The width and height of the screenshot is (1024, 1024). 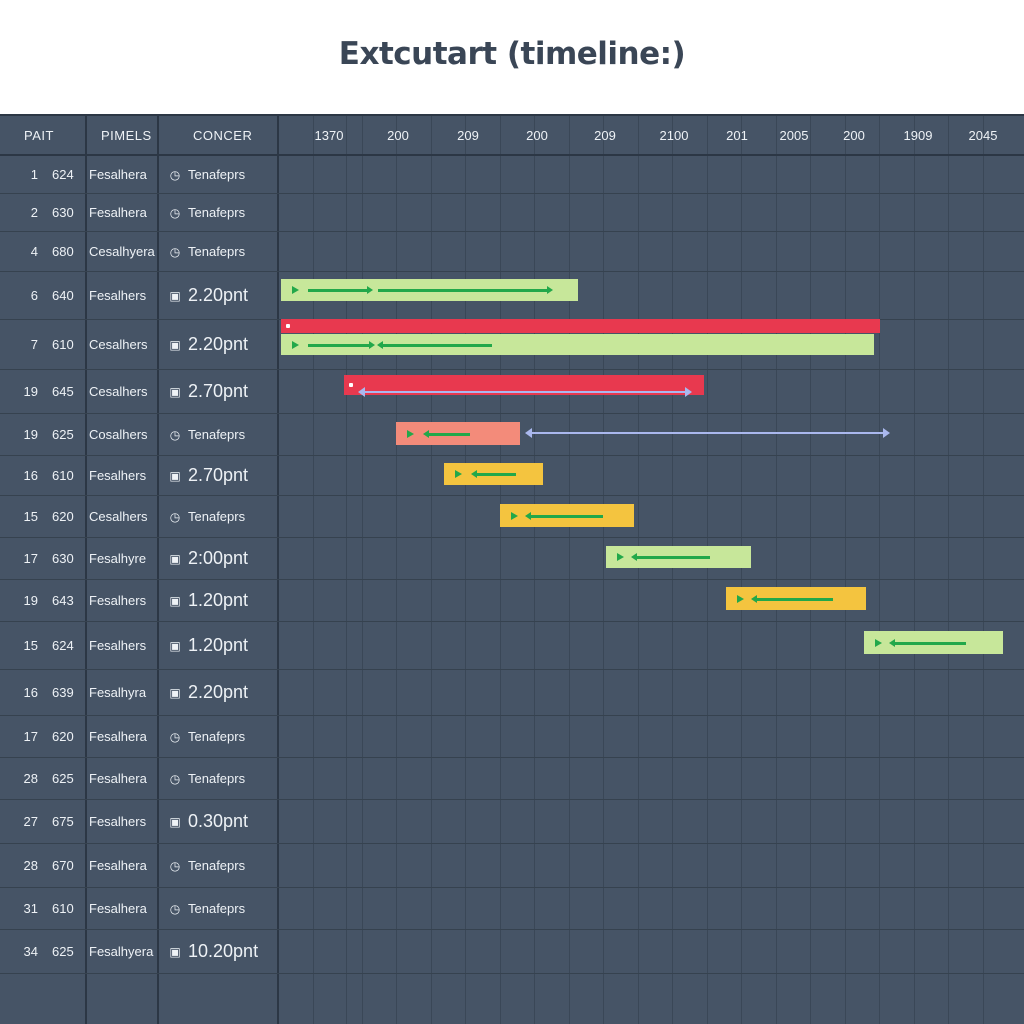 I want to click on table-row: 19 625 Cosalhers ◷ Tenafeprs, so click(x=512, y=435).